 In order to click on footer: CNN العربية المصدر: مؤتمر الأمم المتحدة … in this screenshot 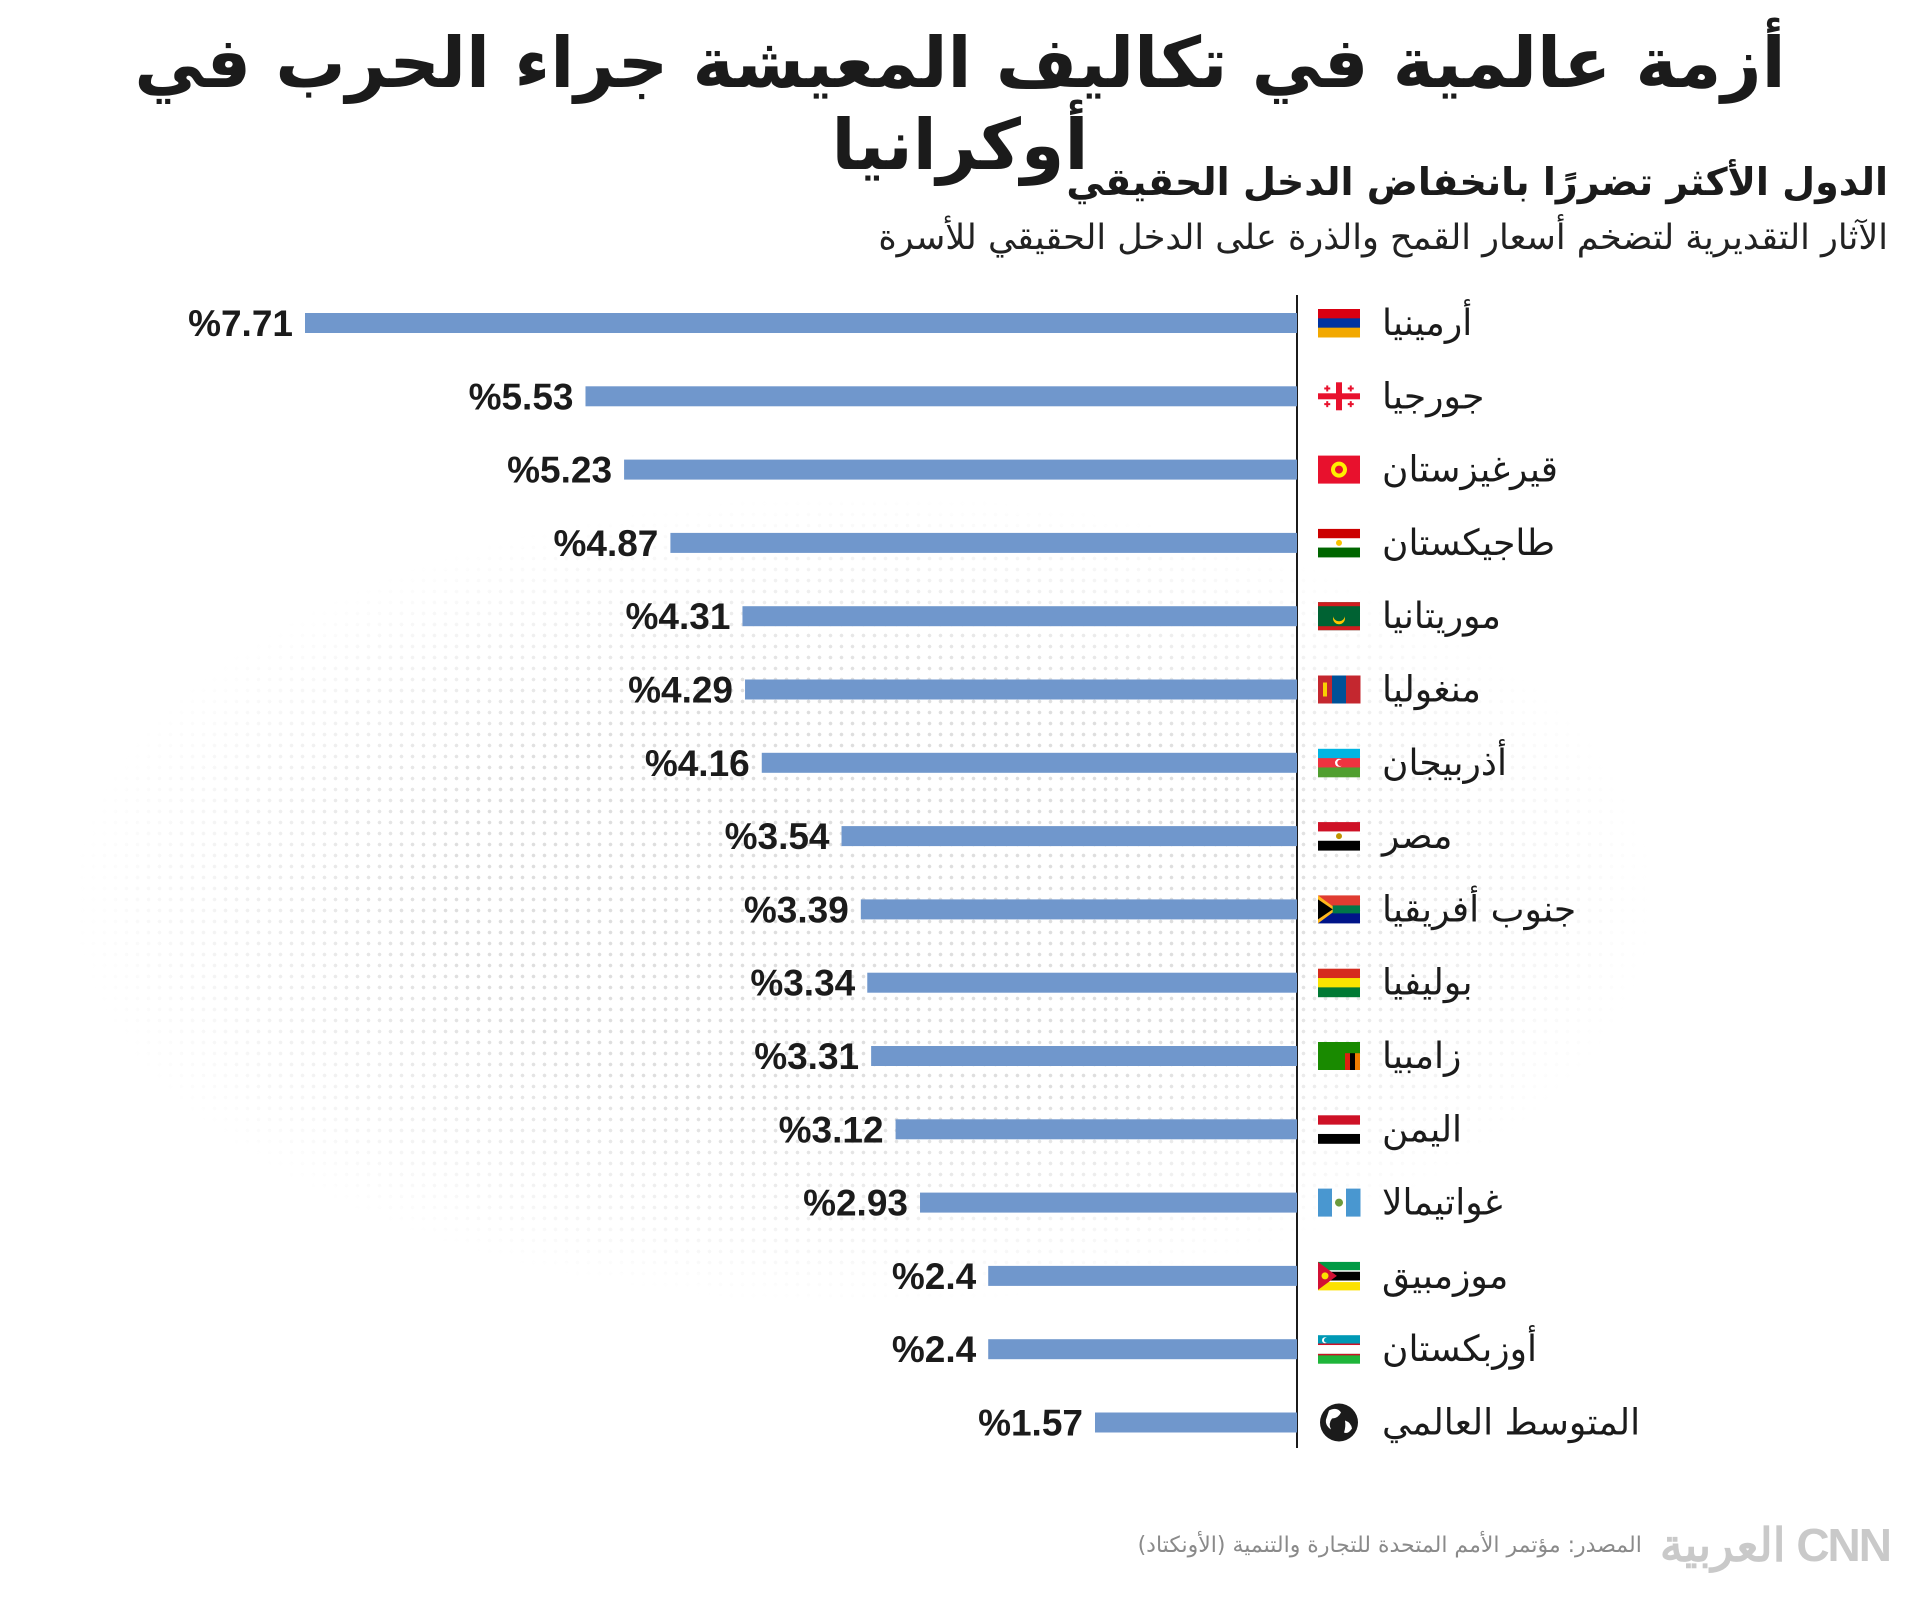, I will do `click(1514, 1545)`.